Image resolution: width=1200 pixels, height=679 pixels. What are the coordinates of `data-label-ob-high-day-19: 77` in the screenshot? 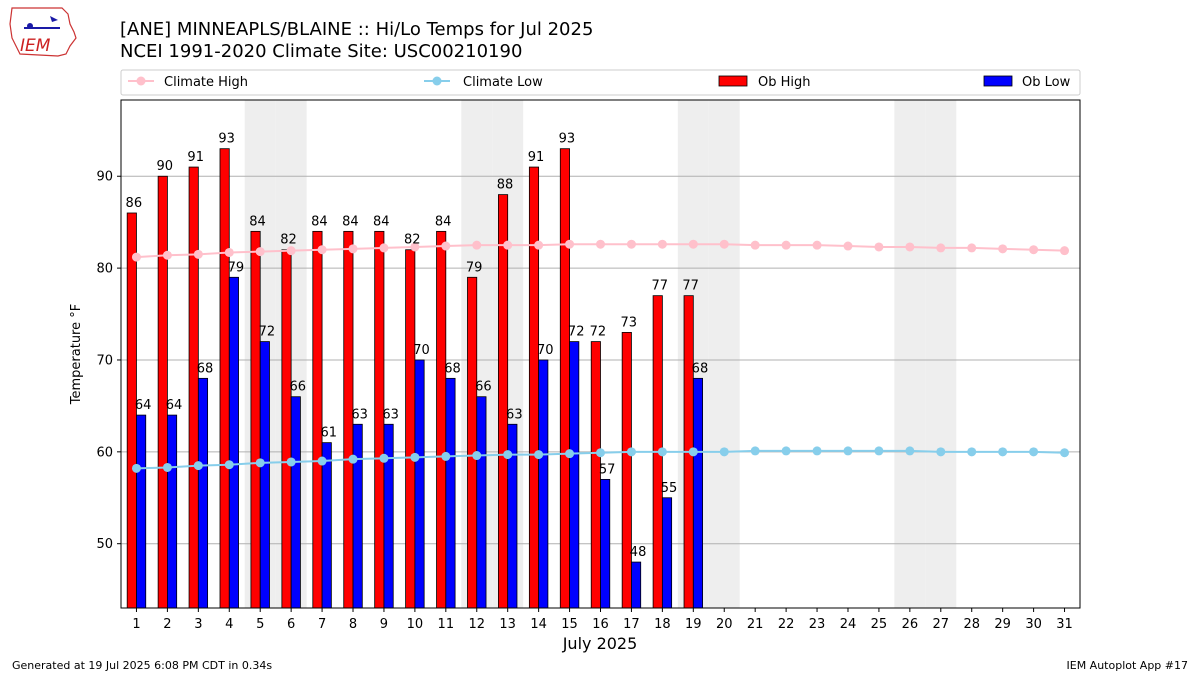 It's located at (690, 286).